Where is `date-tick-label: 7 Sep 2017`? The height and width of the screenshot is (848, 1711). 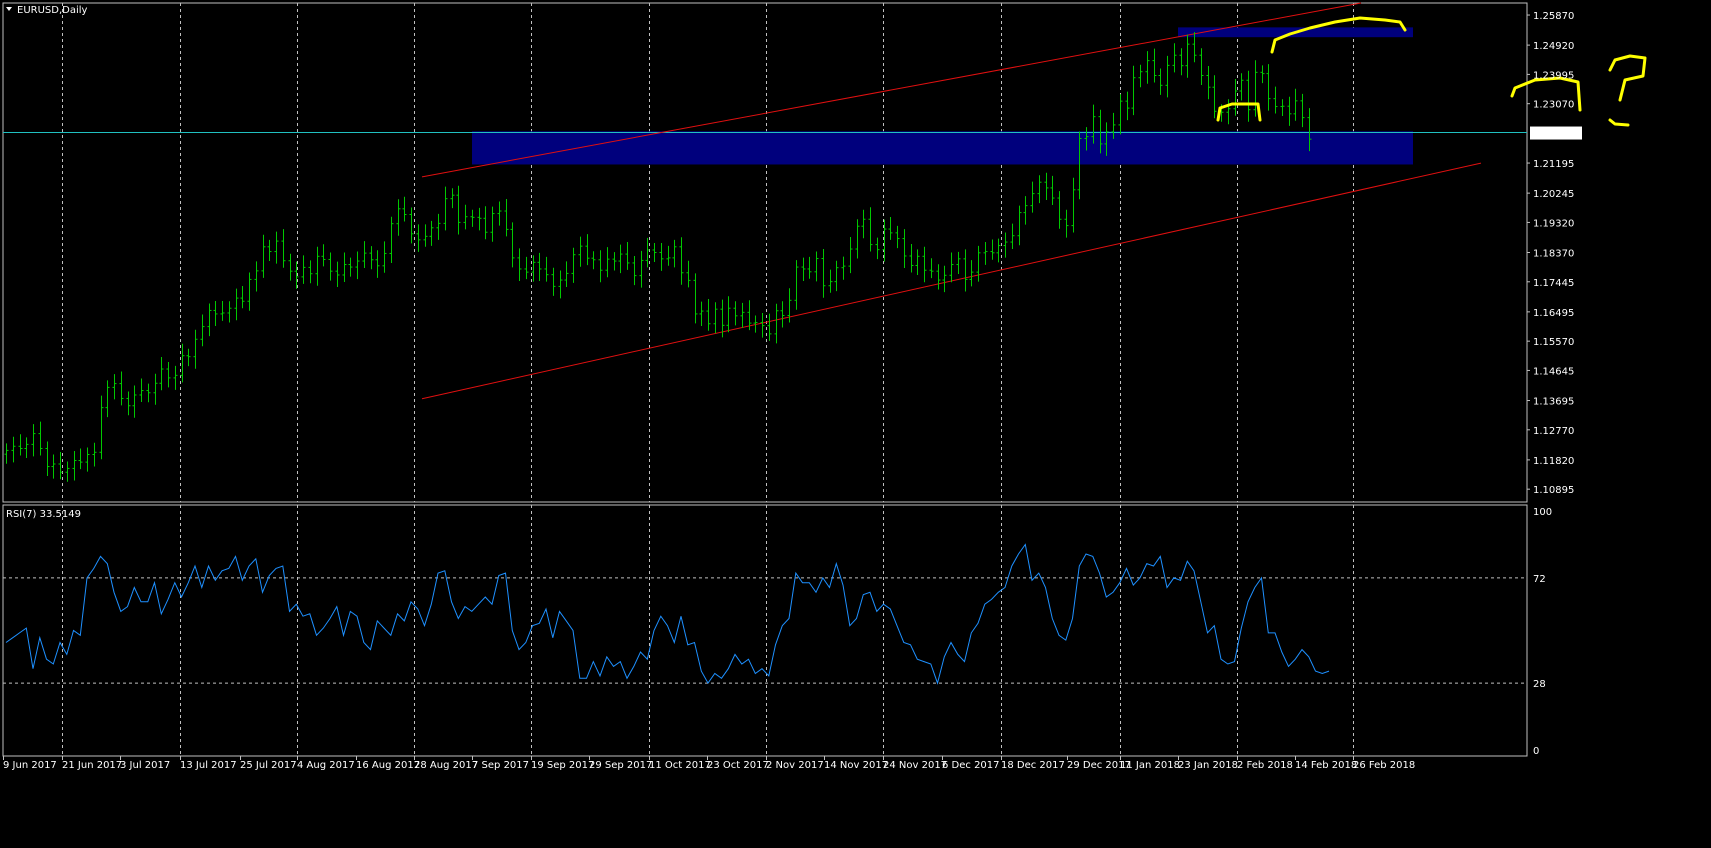
date-tick-label: 7 Sep 2017 is located at coordinates (500, 765).